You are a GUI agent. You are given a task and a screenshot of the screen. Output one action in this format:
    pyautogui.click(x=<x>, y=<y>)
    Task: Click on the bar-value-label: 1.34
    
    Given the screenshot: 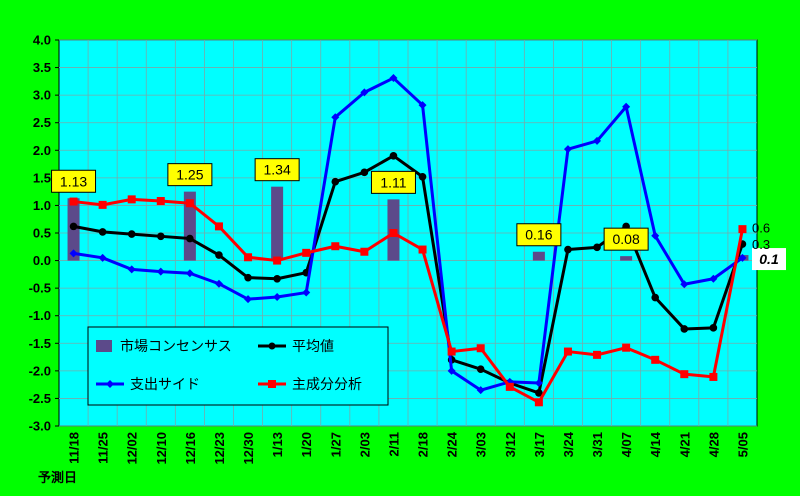 What is the action you would take?
    pyautogui.click(x=277, y=170)
    